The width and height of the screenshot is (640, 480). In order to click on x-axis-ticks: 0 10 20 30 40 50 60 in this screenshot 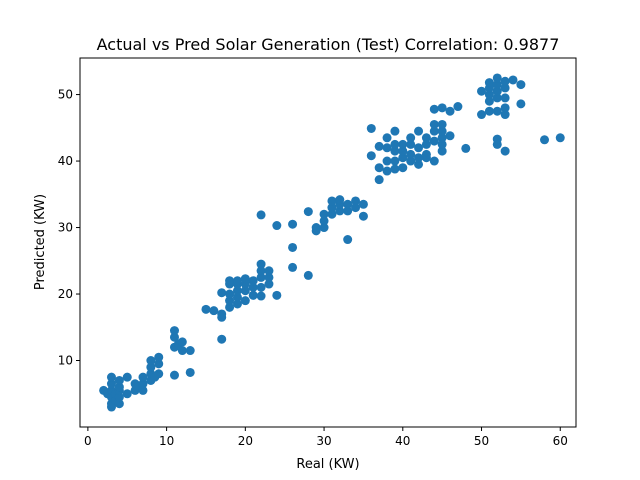, I will do `click(326, 437)`.